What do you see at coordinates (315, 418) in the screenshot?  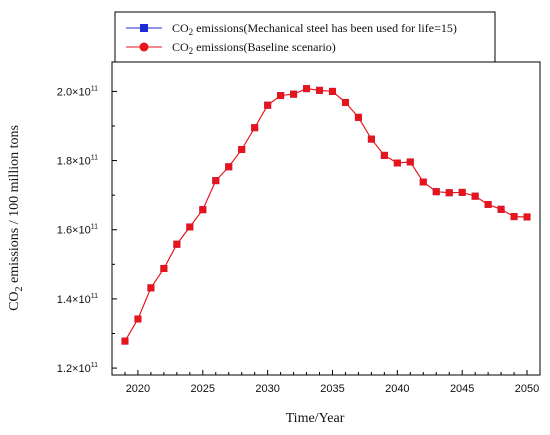 I see `x-axis-title: Time/Year` at bounding box center [315, 418].